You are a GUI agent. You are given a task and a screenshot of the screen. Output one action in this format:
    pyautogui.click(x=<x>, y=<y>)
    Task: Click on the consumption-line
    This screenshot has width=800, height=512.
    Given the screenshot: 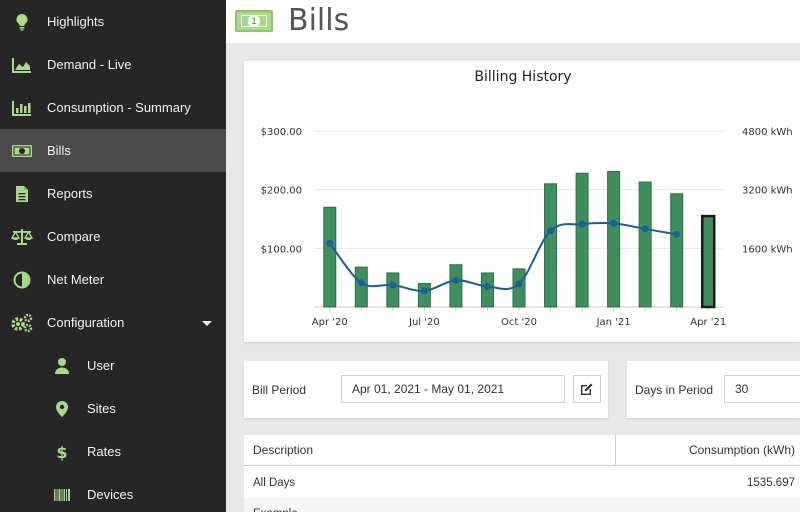 What is the action you would take?
    pyautogui.click(x=502, y=256)
    